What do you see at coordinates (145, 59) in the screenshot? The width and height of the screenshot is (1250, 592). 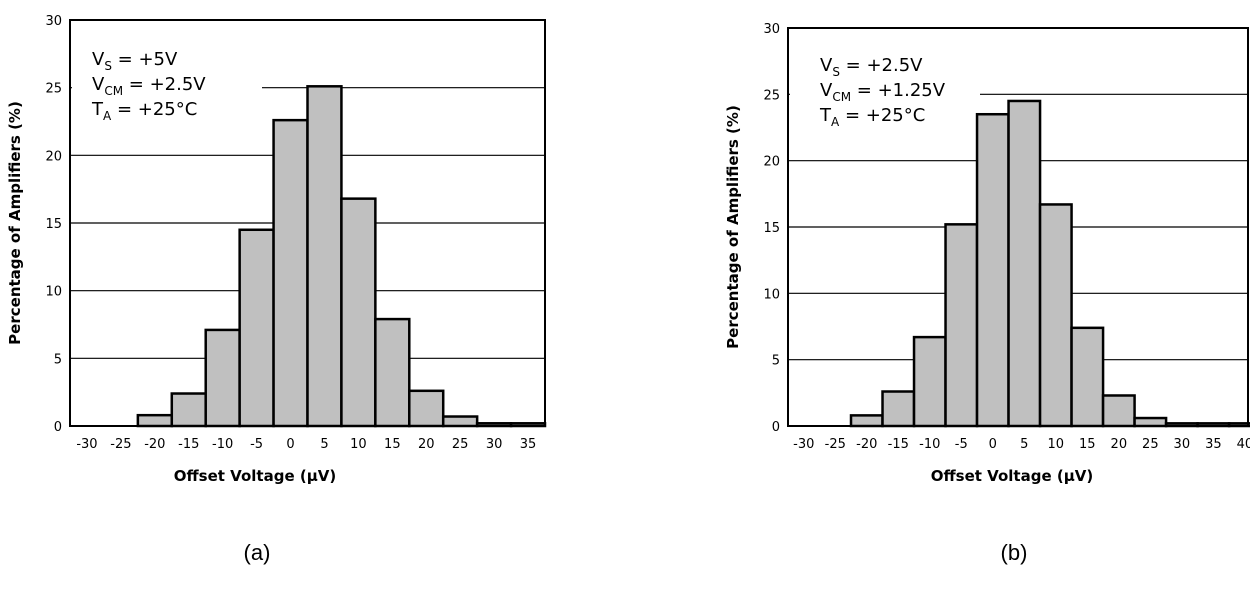 I see `annotation-value: = +5V` at bounding box center [145, 59].